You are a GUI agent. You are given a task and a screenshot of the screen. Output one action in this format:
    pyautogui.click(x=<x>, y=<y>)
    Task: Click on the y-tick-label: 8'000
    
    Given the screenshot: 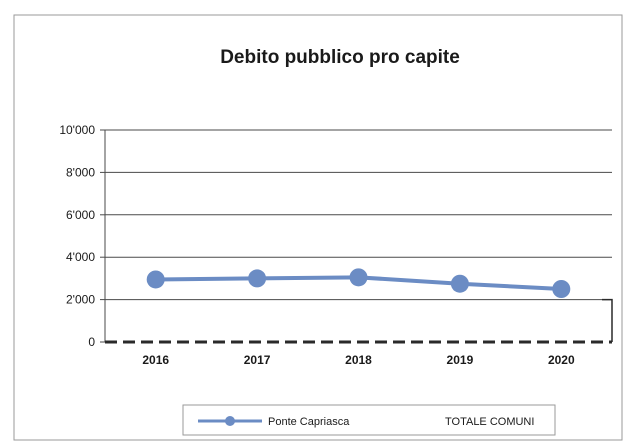 What is the action you would take?
    pyautogui.click(x=80, y=172)
    